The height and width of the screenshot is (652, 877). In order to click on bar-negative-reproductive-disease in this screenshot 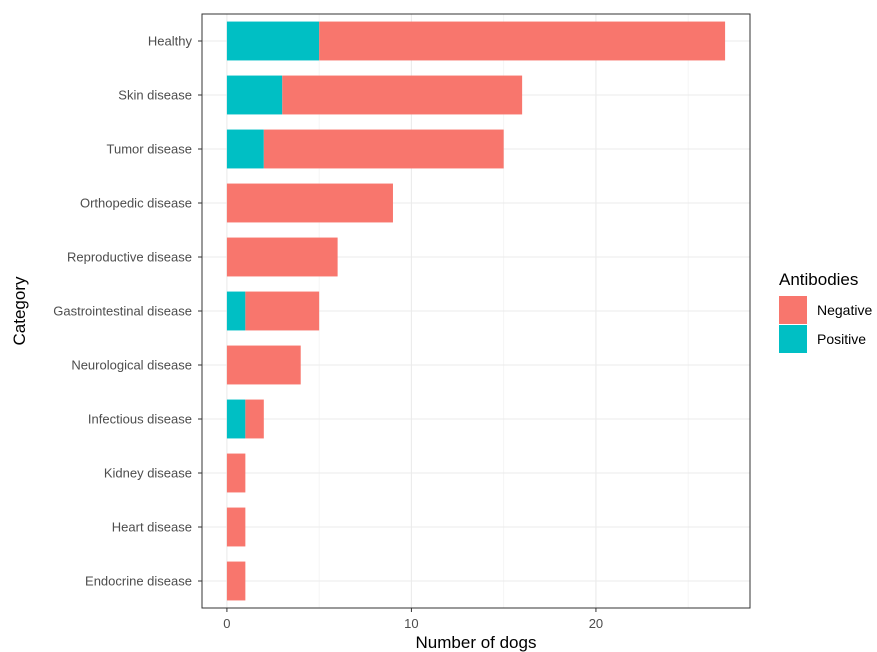, I will do `click(282, 257)`.